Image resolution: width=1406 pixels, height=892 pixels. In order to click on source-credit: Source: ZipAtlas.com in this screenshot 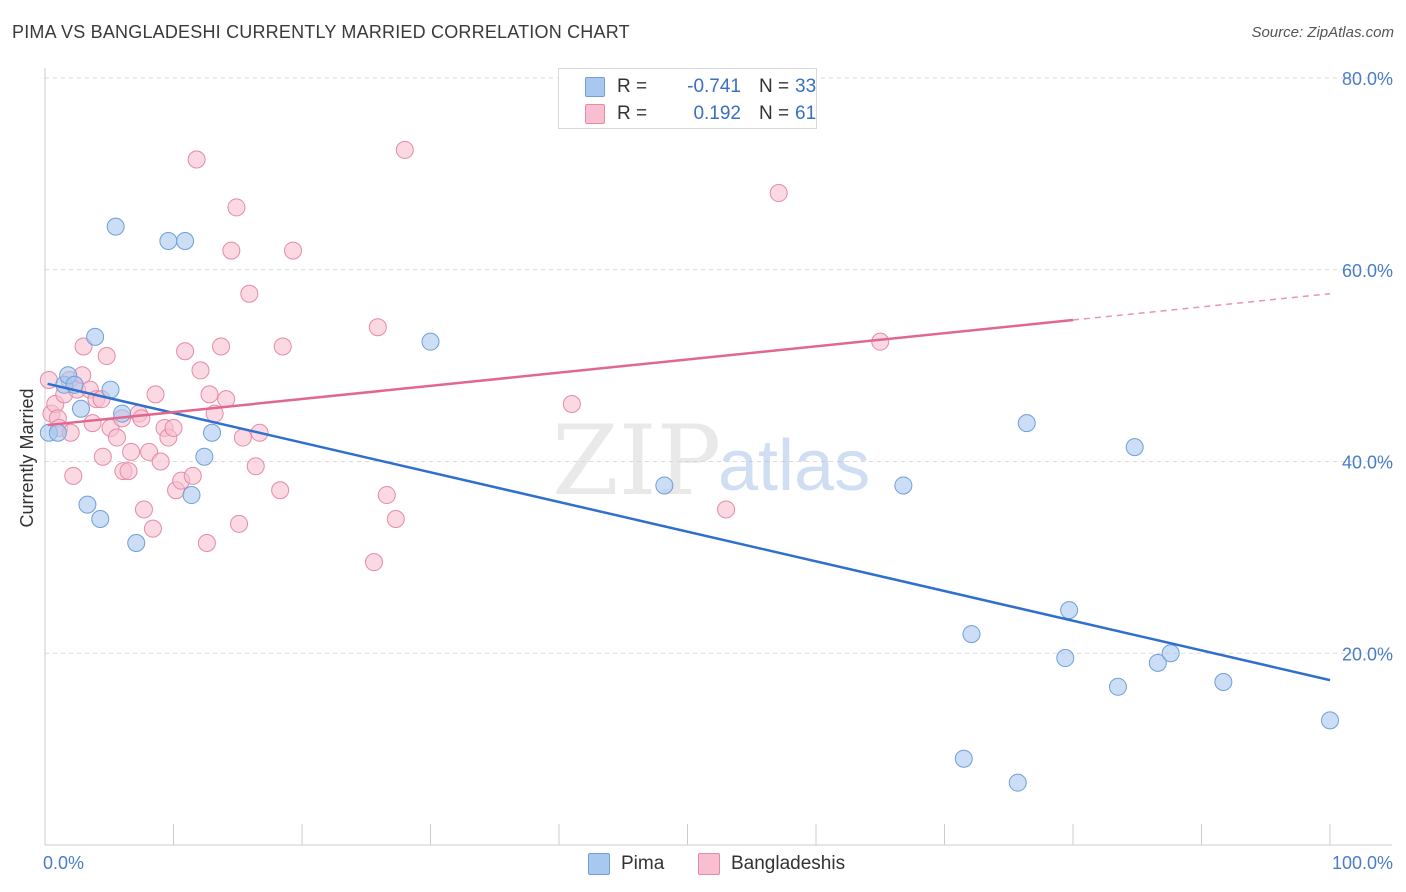, I will do `click(1322, 32)`.